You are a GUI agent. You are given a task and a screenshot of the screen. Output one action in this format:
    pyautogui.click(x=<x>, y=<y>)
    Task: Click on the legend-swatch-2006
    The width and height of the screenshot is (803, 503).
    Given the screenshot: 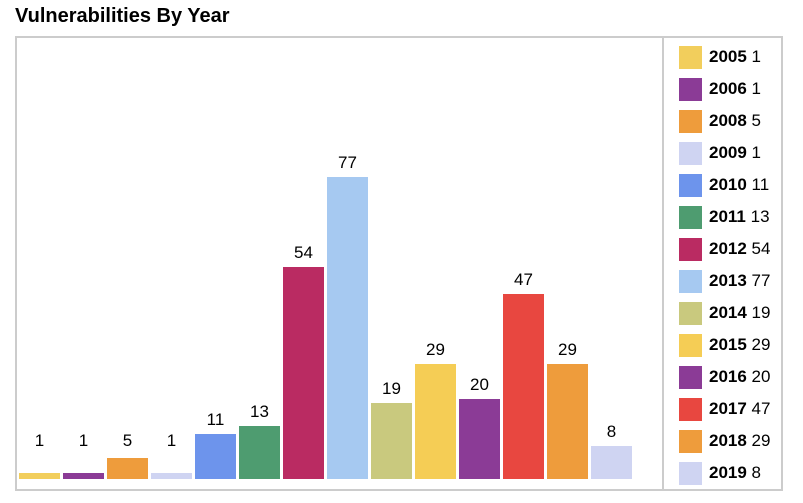 What is the action you would take?
    pyautogui.click(x=690, y=89)
    